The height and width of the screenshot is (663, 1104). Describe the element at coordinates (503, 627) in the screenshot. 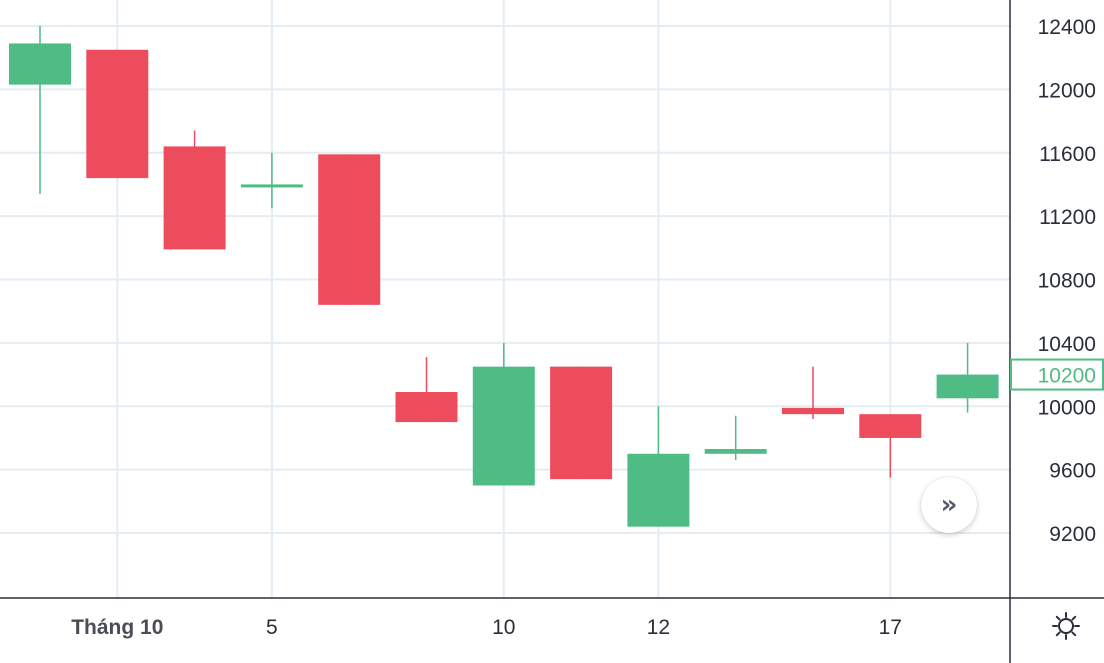

I see `x-tick-label: 10` at that location.